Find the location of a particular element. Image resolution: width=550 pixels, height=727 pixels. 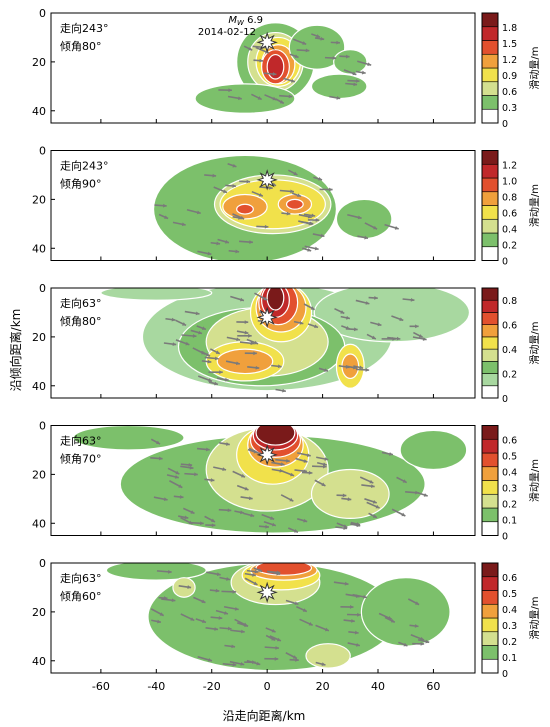

epicenter-star-icon is located at coordinates (267, 317).